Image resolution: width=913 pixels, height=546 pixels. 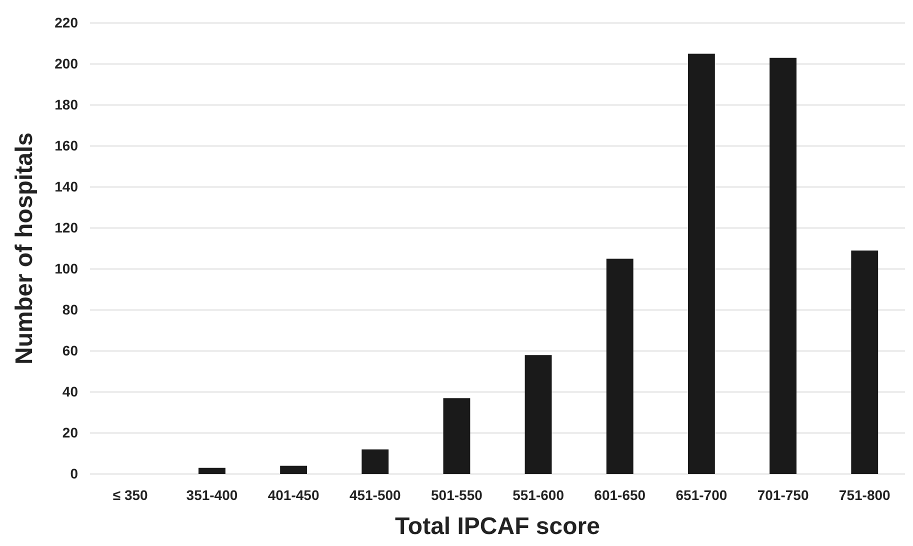 I want to click on x-tick-label: 351-400, so click(x=212, y=494).